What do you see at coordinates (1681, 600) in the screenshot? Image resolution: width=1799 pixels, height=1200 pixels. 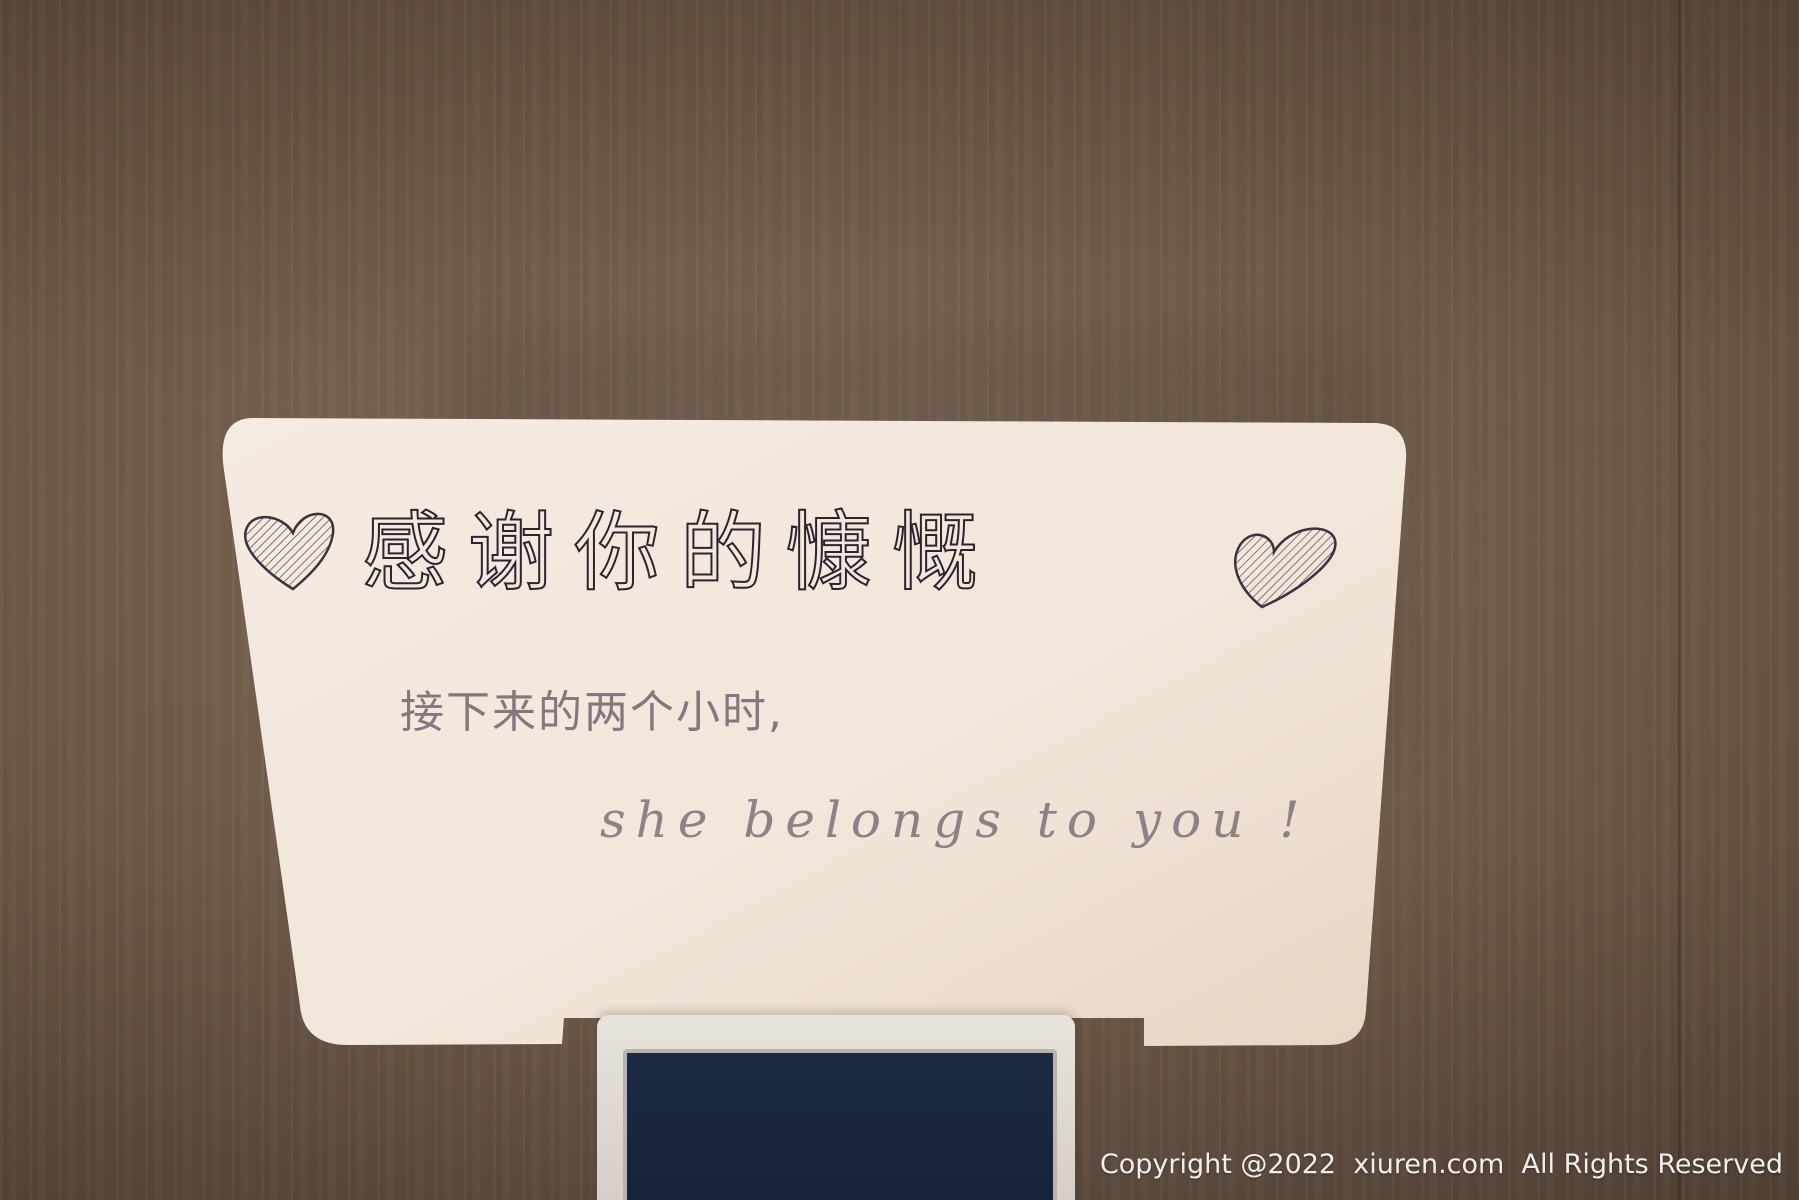 I see `door-seam` at bounding box center [1681, 600].